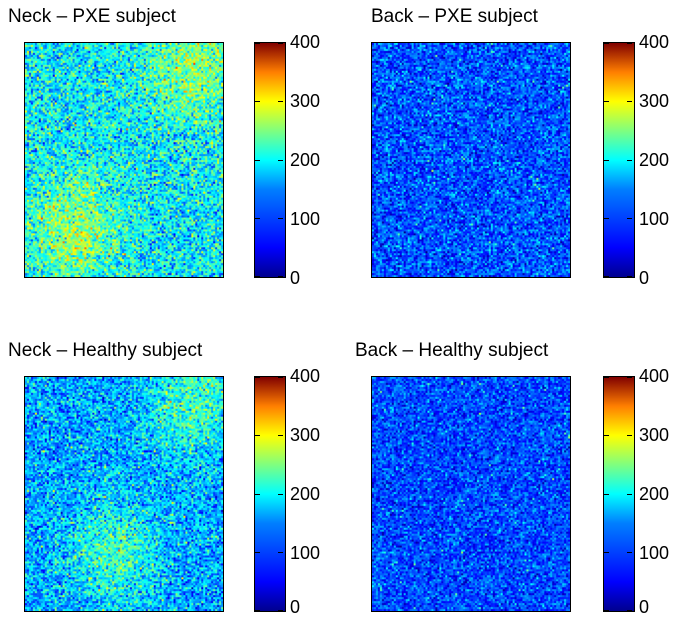 This screenshot has width=677, height=619. What do you see at coordinates (105, 350) in the screenshot?
I see `panel-title: Neck – Healthy subject` at bounding box center [105, 350].